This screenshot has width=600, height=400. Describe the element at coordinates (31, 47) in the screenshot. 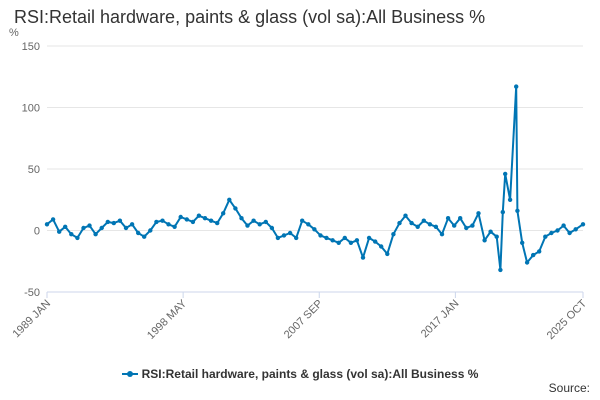

I see `y-tick-label: 150` at that location.